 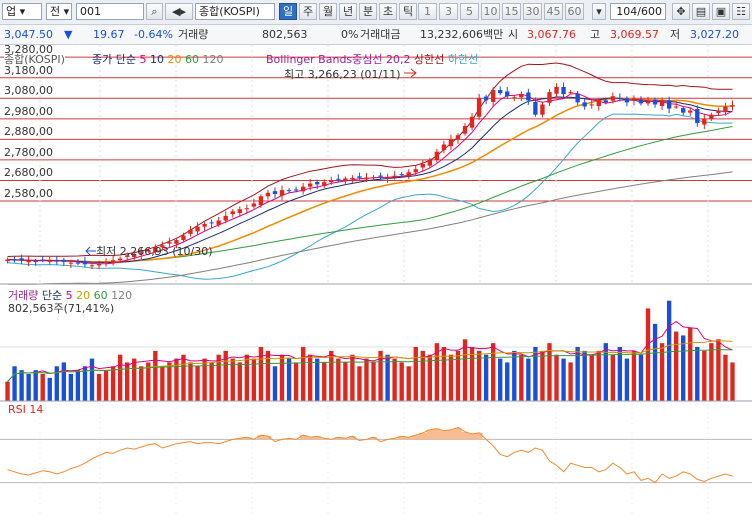 What do you see at coordinates (288, 11) in the screenshot?
I see `period-button-0: 일` at bounding box center [288, 11].